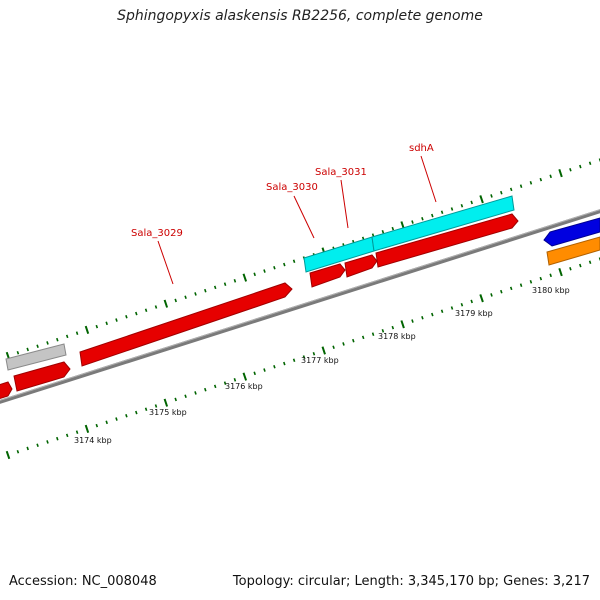 This screenshot has width=600, height=600. Describe the element at coordinates (244, 386) in the screenshot. I see `scale-label: 3176 kbp` at that location.